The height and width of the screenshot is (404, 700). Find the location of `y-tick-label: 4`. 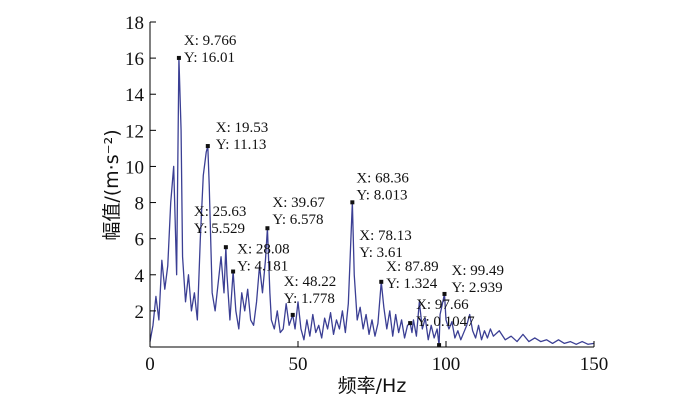

y-tick-label: 4 is located at coordinates (140, 276).